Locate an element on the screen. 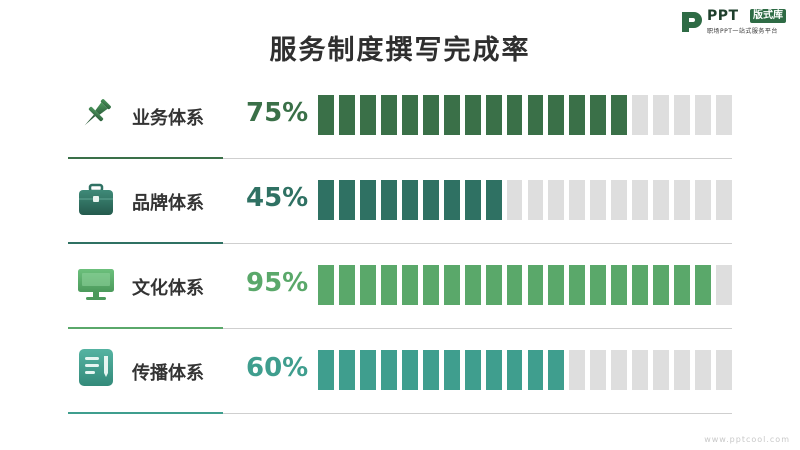  percent-value: 60% is located at coordinates (277, 368).